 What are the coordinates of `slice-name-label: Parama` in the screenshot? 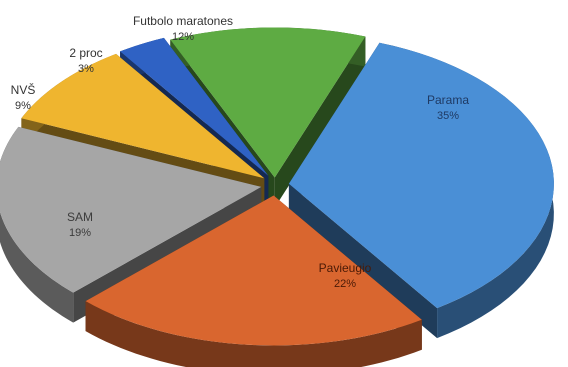 It's located at (448, 100).